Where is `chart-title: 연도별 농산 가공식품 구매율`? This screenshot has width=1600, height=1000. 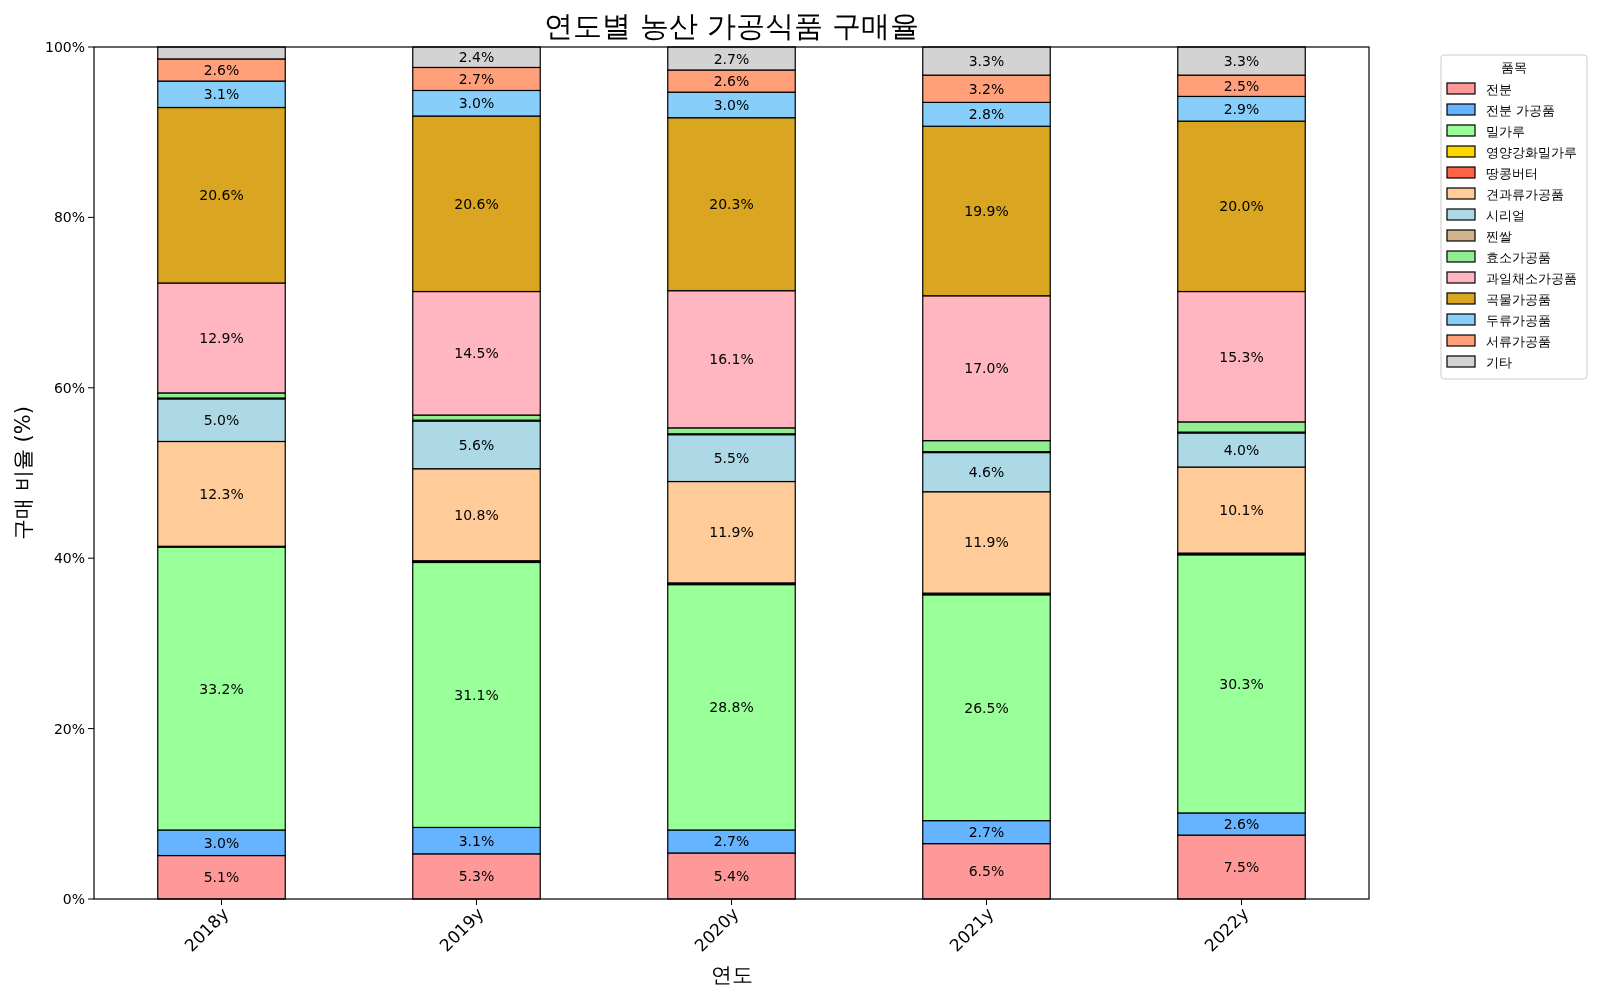
chart-title: 연도별 농산 가공식품 구매율 is located at coordinates (731, 26).